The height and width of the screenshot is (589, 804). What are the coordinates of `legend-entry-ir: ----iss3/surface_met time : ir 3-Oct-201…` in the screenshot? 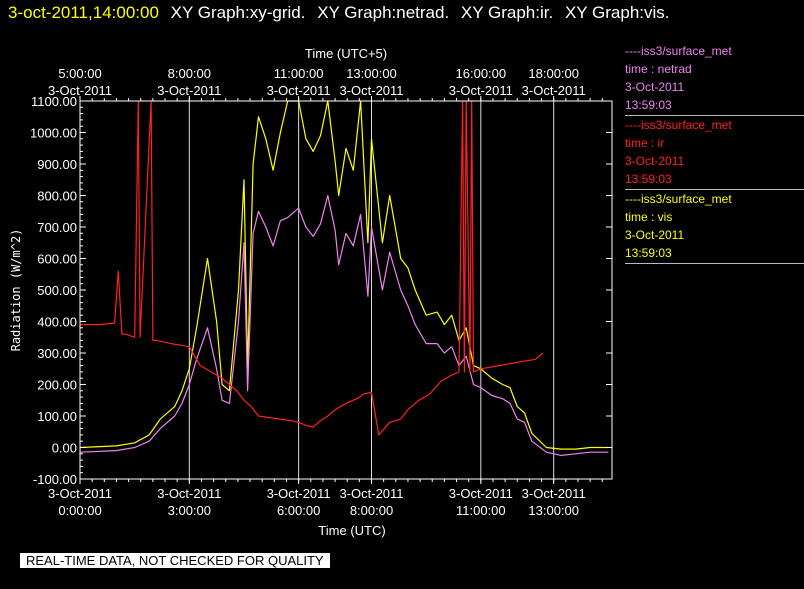 It's located at (714, 153).